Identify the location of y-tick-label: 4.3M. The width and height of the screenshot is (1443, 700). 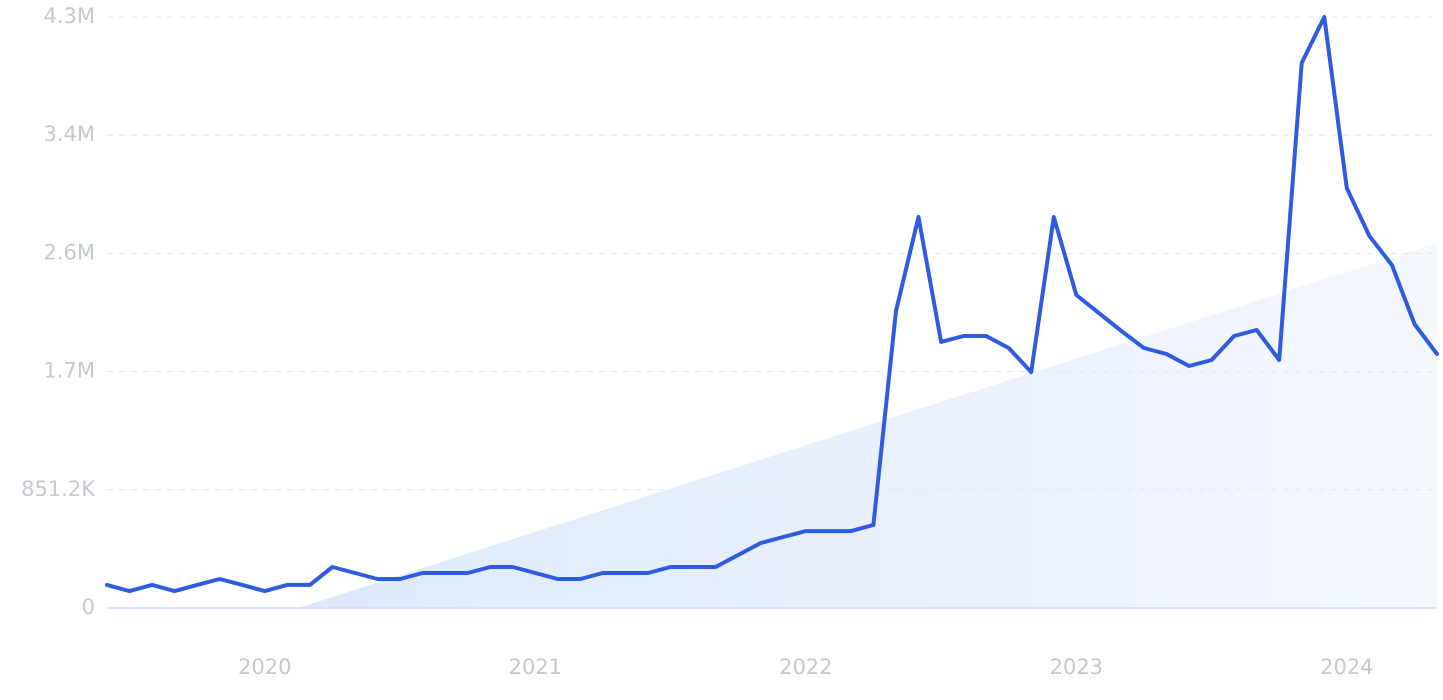
(69, 16).